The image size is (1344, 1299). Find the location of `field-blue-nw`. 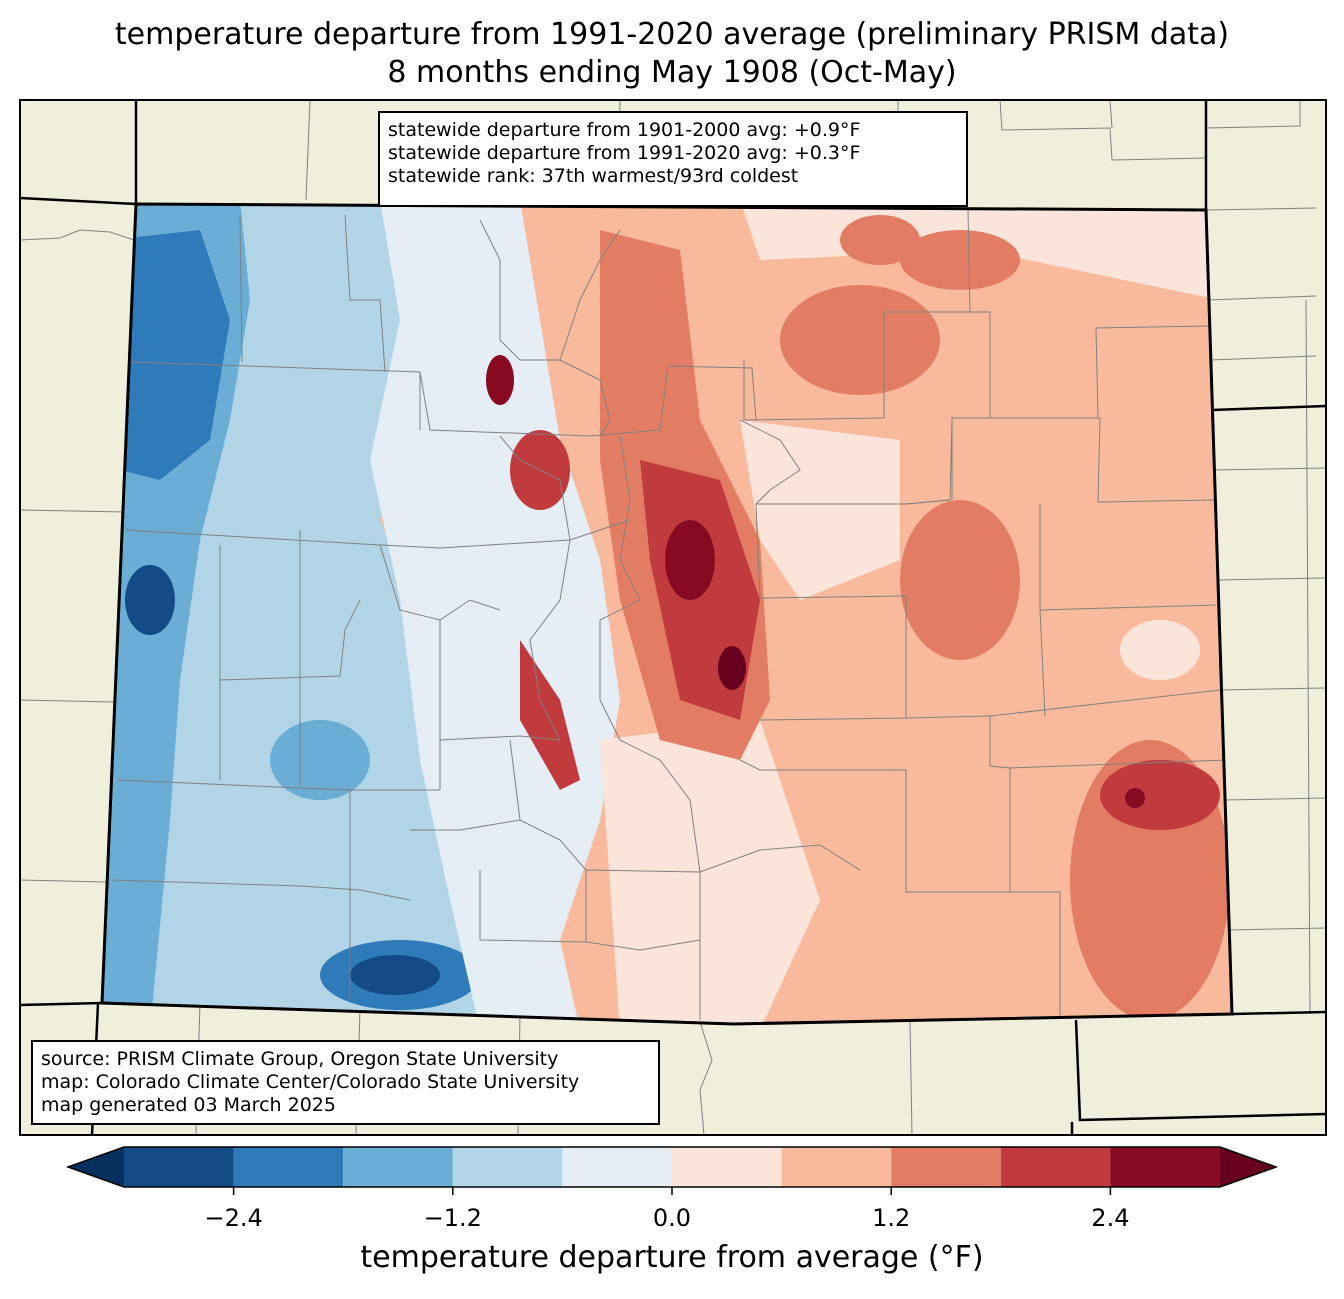

field-blue-nw is located at coordinates (170, 355).